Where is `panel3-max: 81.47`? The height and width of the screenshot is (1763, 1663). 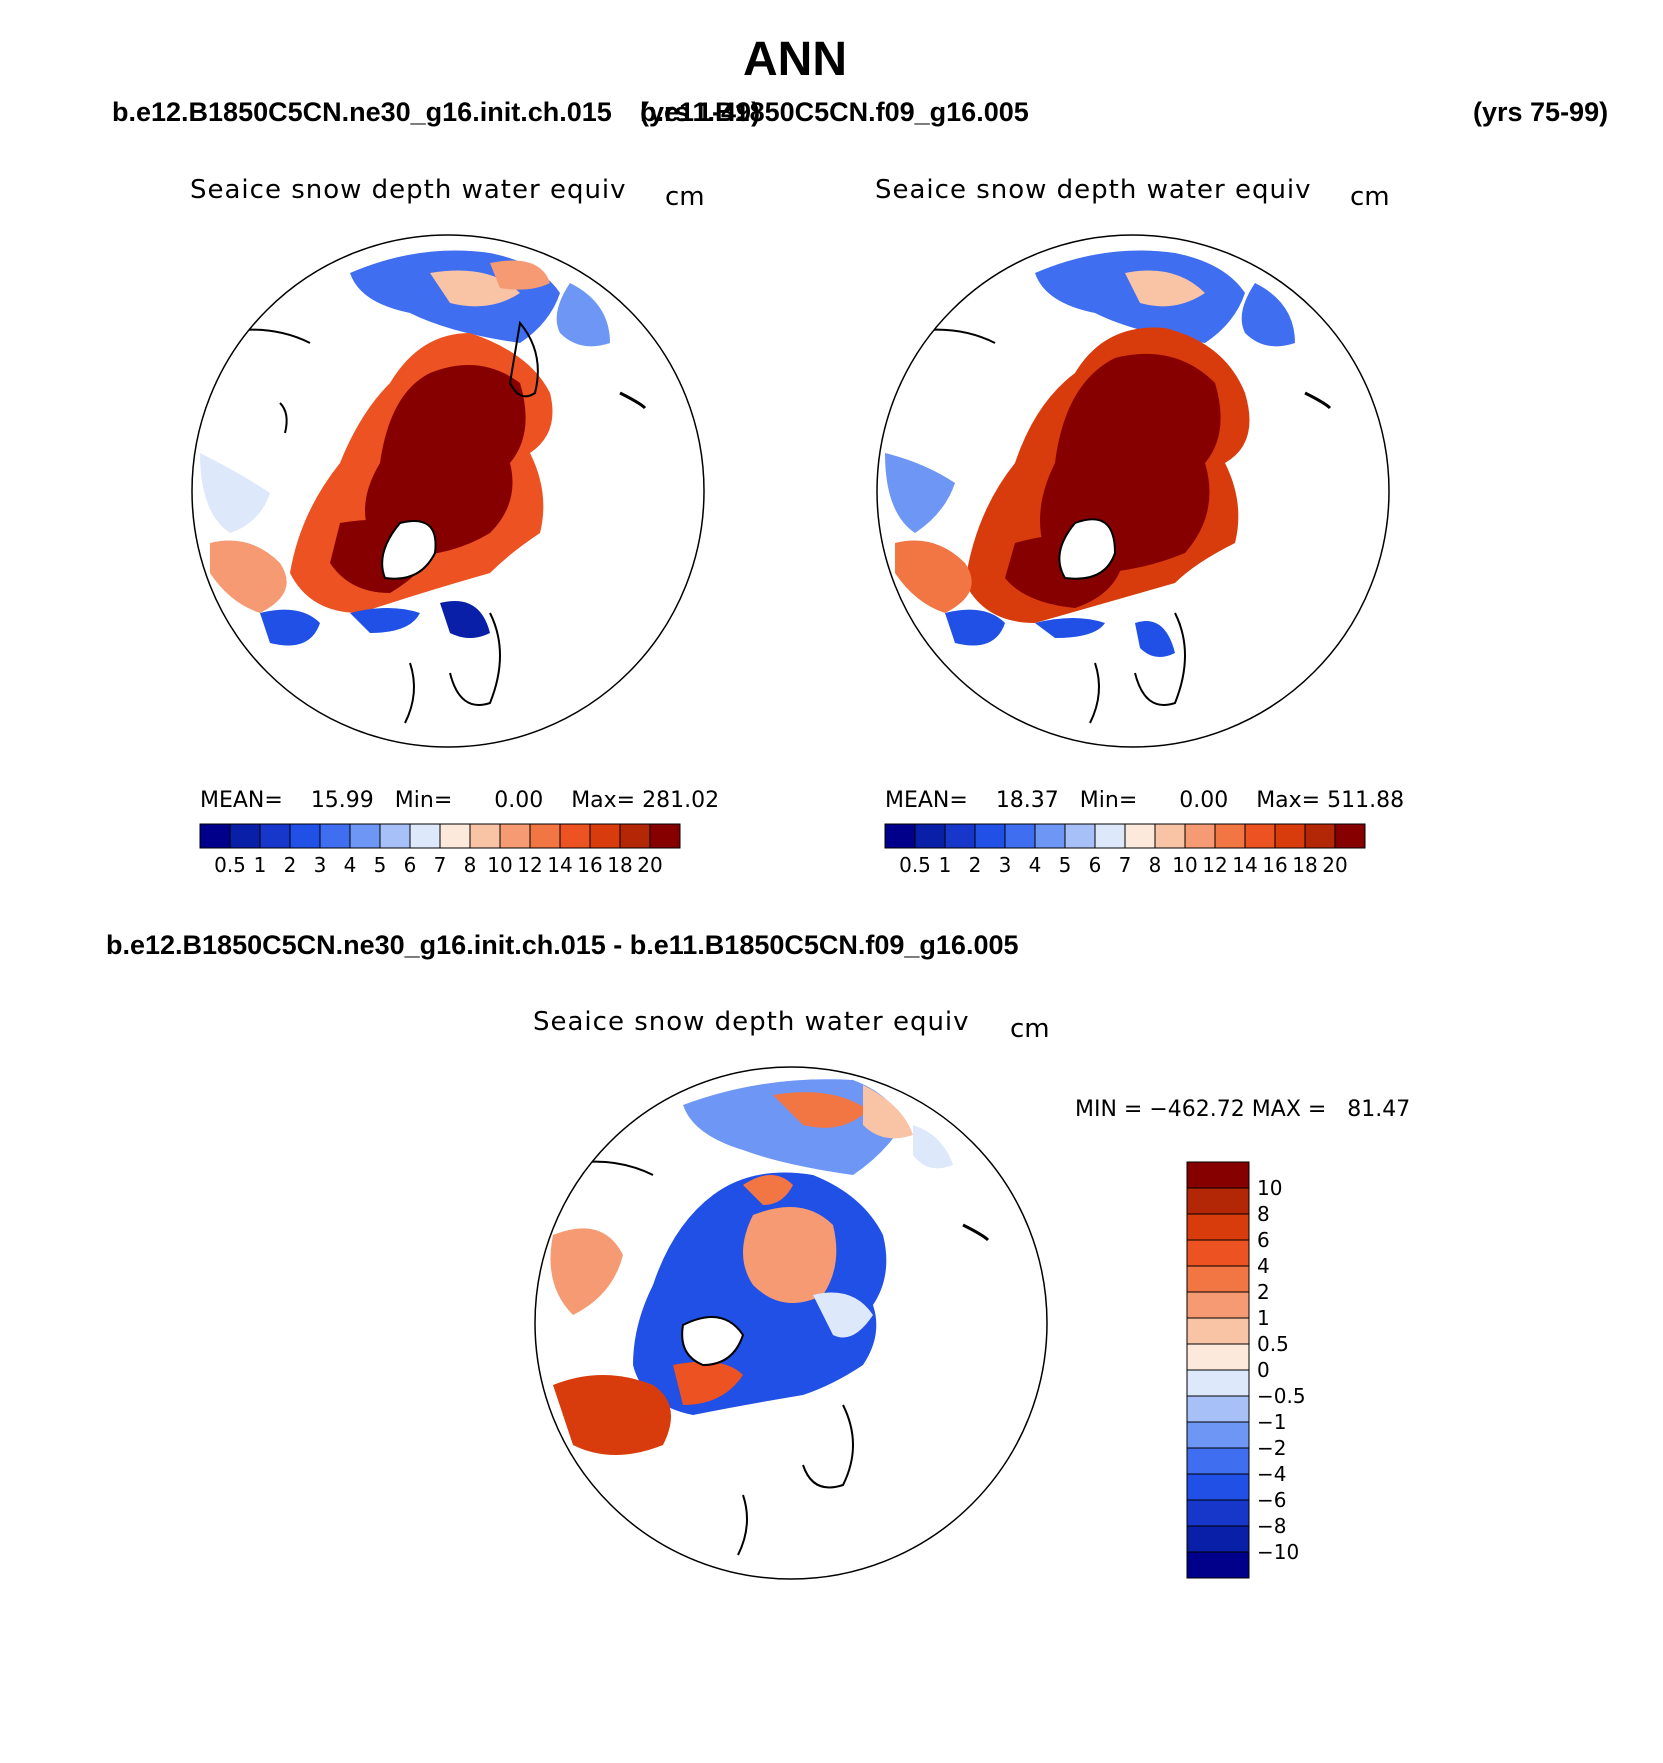
panel3-max: 81.47 is located at coordinates (1379, 1109).